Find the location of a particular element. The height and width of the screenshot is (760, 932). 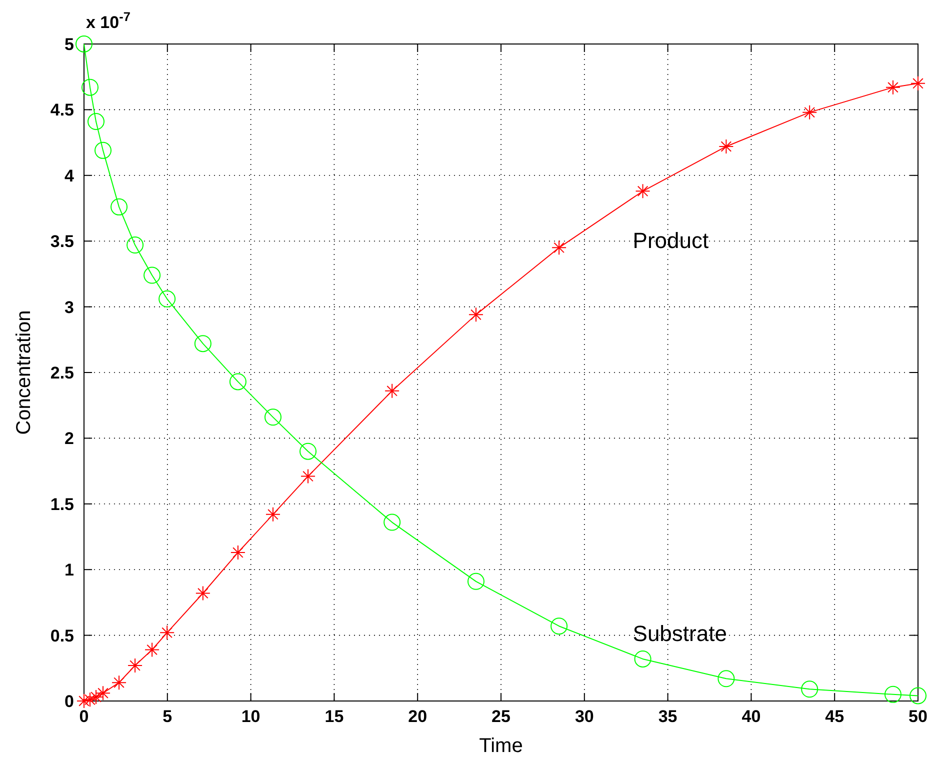

series-label: Product is located at coordinates (670, 241).